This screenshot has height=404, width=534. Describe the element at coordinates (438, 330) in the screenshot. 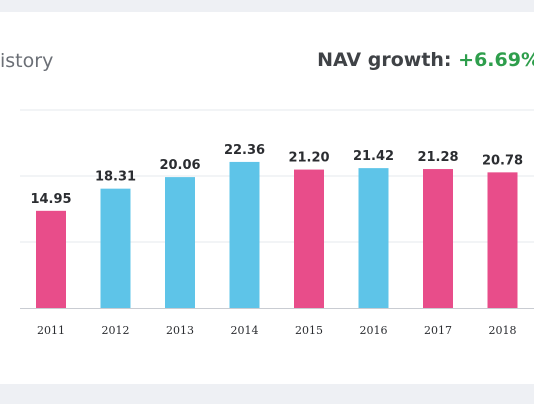

I see `x-tick-label-2017: 2017` at that location.